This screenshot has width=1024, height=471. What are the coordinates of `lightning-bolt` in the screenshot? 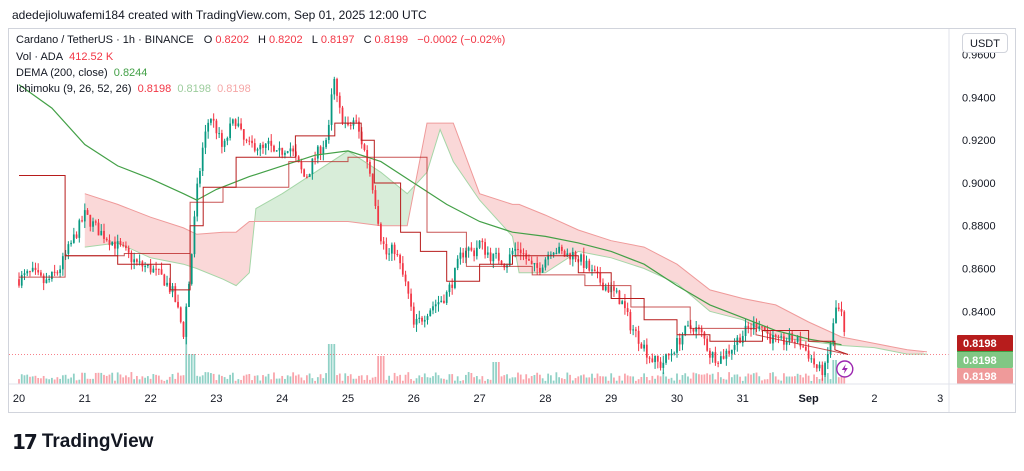 It's located at (844, 369).